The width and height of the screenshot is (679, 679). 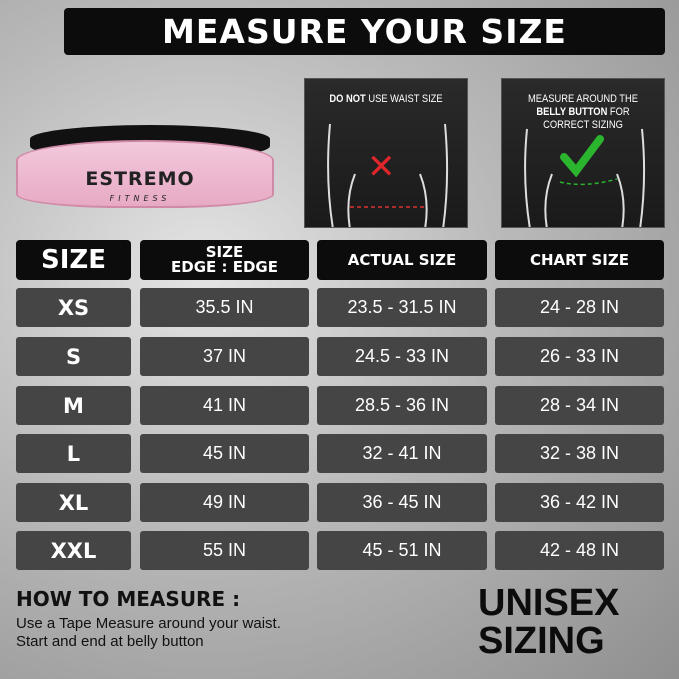 I want to click on cell-size: L, so click(x=73, y=453).